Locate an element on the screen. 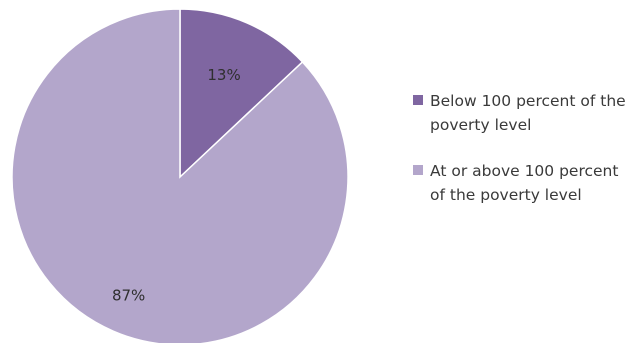 The width and height of the screenshot is (641, 343). slice-label-0: 13% is located at coordinates (223, 75).